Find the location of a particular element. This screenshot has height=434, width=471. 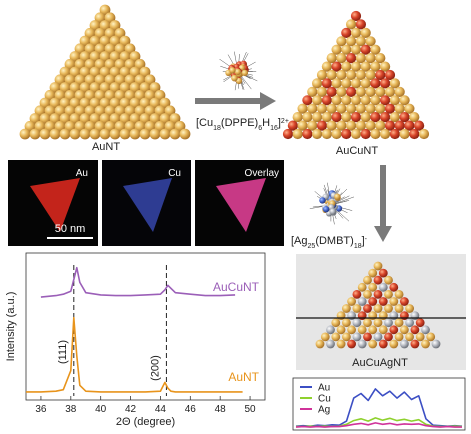

series-label: AuCuNT is located at coordinates (236, 287).